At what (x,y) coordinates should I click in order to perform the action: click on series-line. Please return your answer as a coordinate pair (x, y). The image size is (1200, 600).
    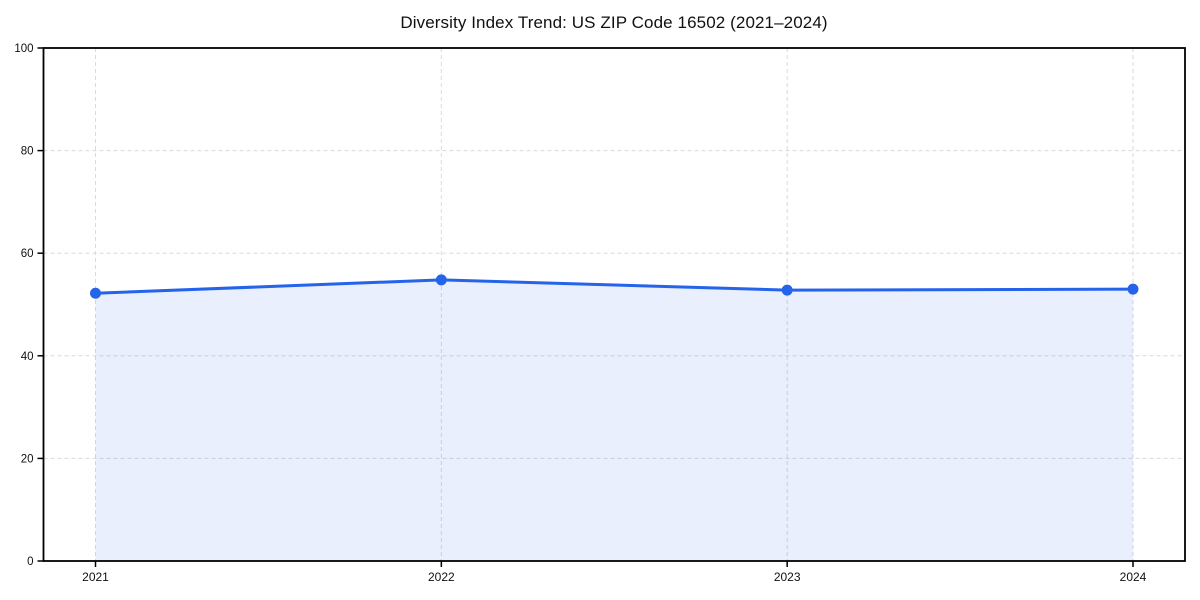
    Looking at the image, I should click on (614, 286).